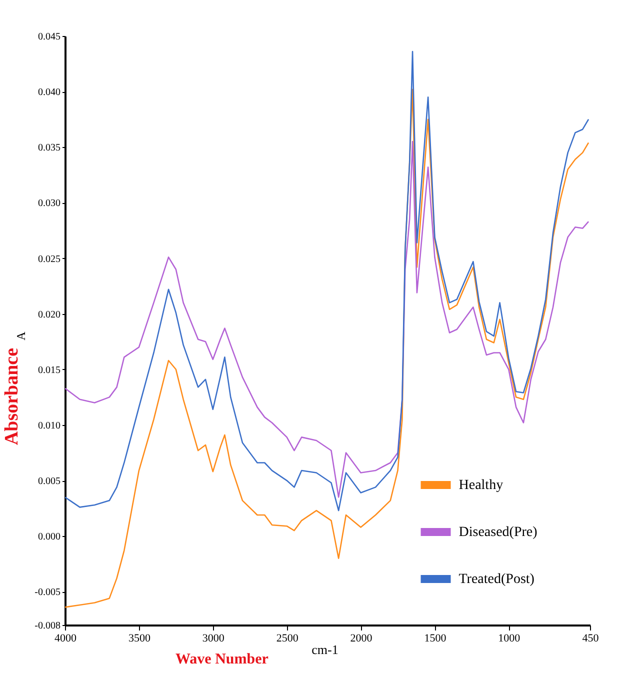  Describe the element at coordinates (49, 314) in the screenshot. I see `y-tick-label: 0.020` at that location.